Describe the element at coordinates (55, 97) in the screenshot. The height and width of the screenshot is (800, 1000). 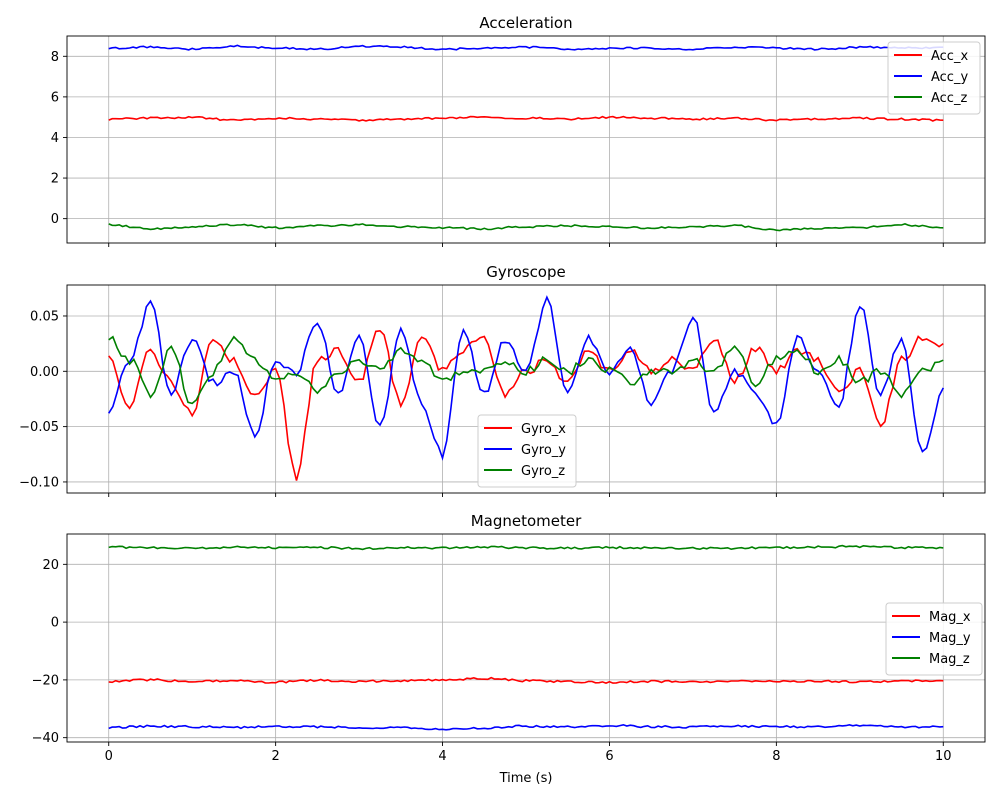
I see `y-tick-label: 6` at that location.